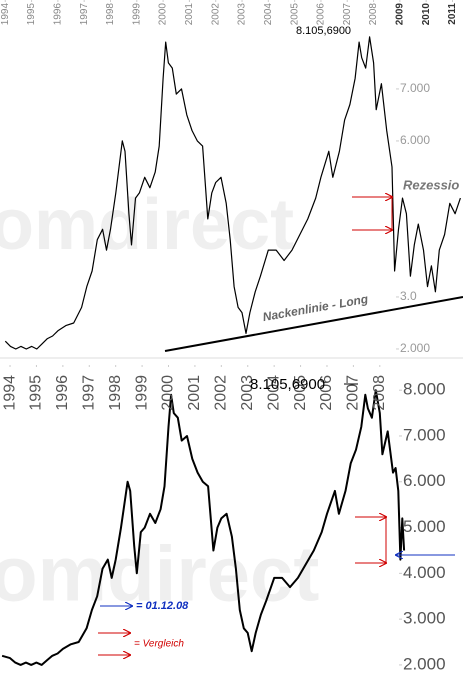  Describe the element at coordinates (452, 14) in the screenshot. I see `x-tick-label: 2011` at that location.